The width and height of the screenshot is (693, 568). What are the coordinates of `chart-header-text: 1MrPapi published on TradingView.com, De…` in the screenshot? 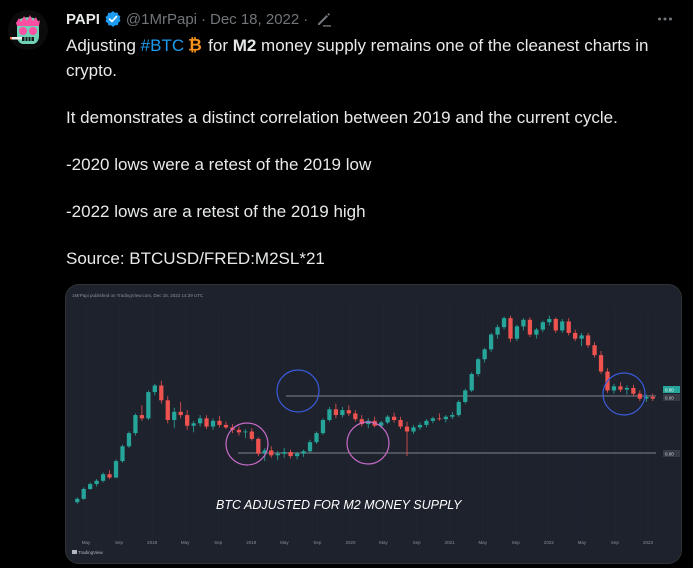 It's located at (138, 295).